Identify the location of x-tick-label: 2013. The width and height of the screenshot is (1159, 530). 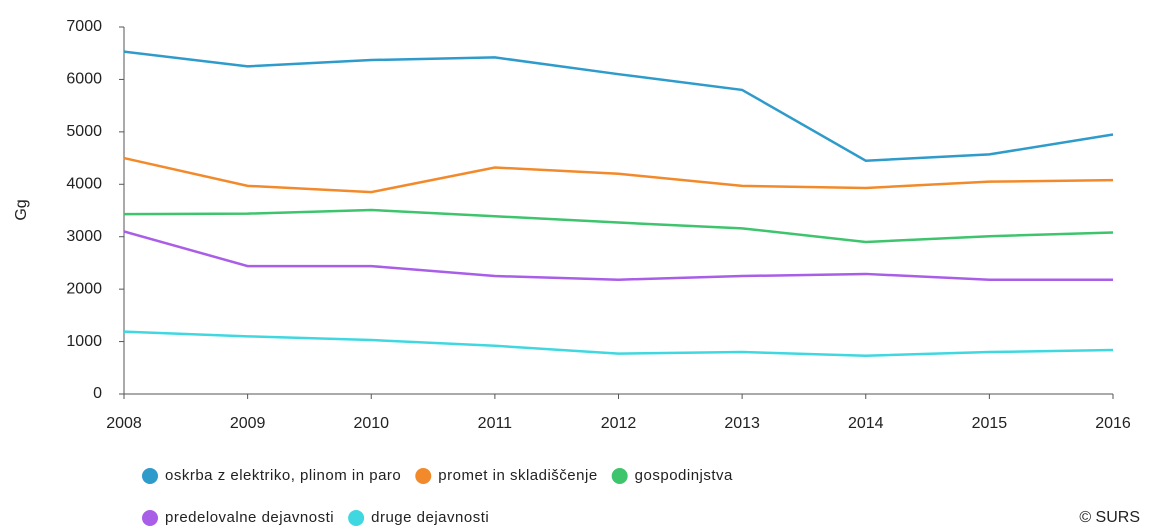
(742, 423).